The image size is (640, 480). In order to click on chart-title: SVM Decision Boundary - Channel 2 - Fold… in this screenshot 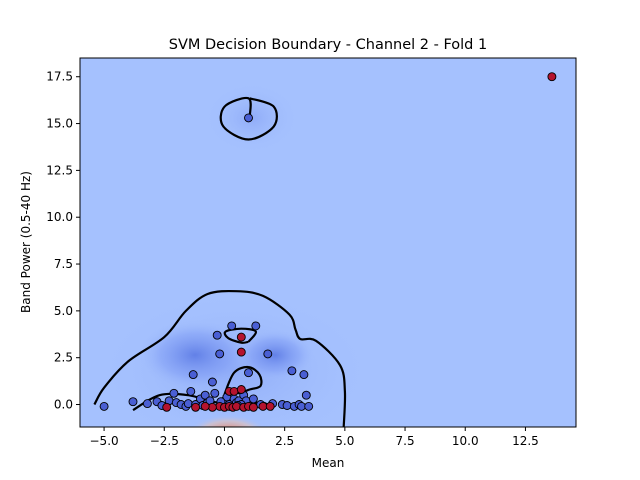, I will do `click(328, 45)`.